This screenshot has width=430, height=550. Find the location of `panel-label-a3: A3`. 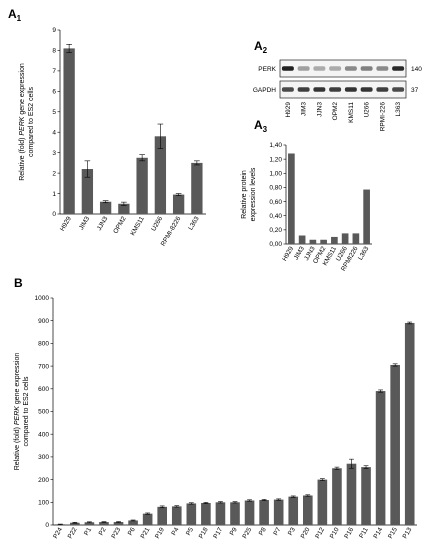

panel-label-a3: A3 is located at coordinates (261, 126).